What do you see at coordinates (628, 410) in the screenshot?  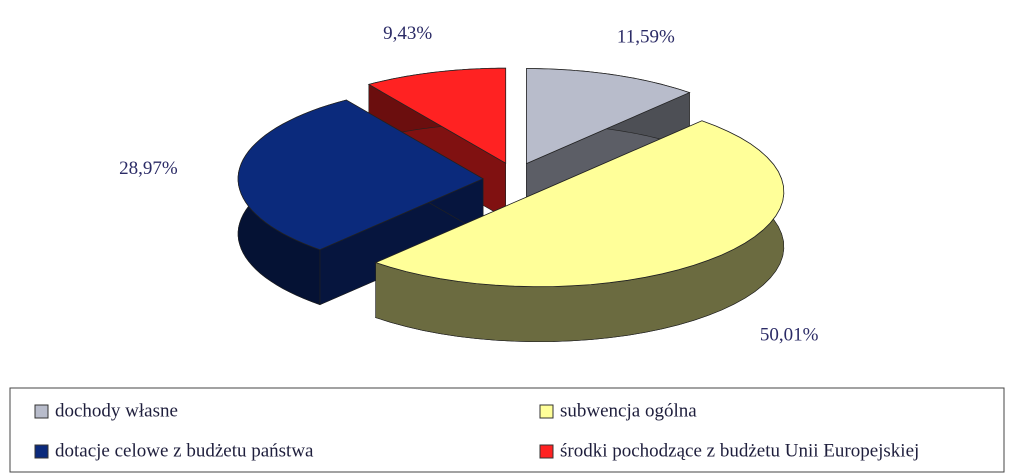 I see `legend-label: subwencja ogólna` at bounding box center [628, 410].